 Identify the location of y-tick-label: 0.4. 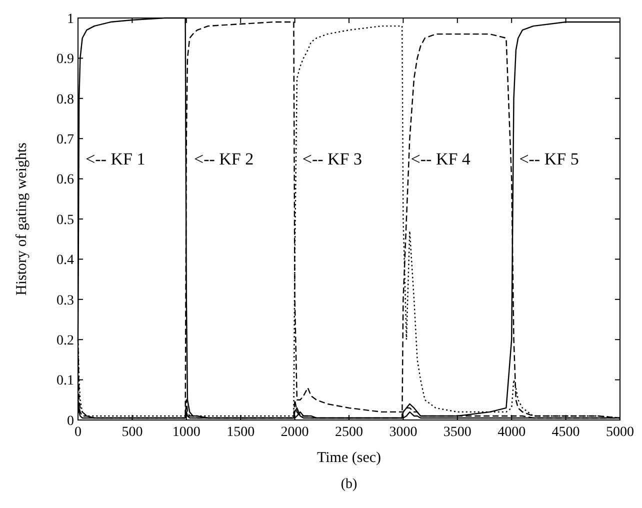
(65, 260).